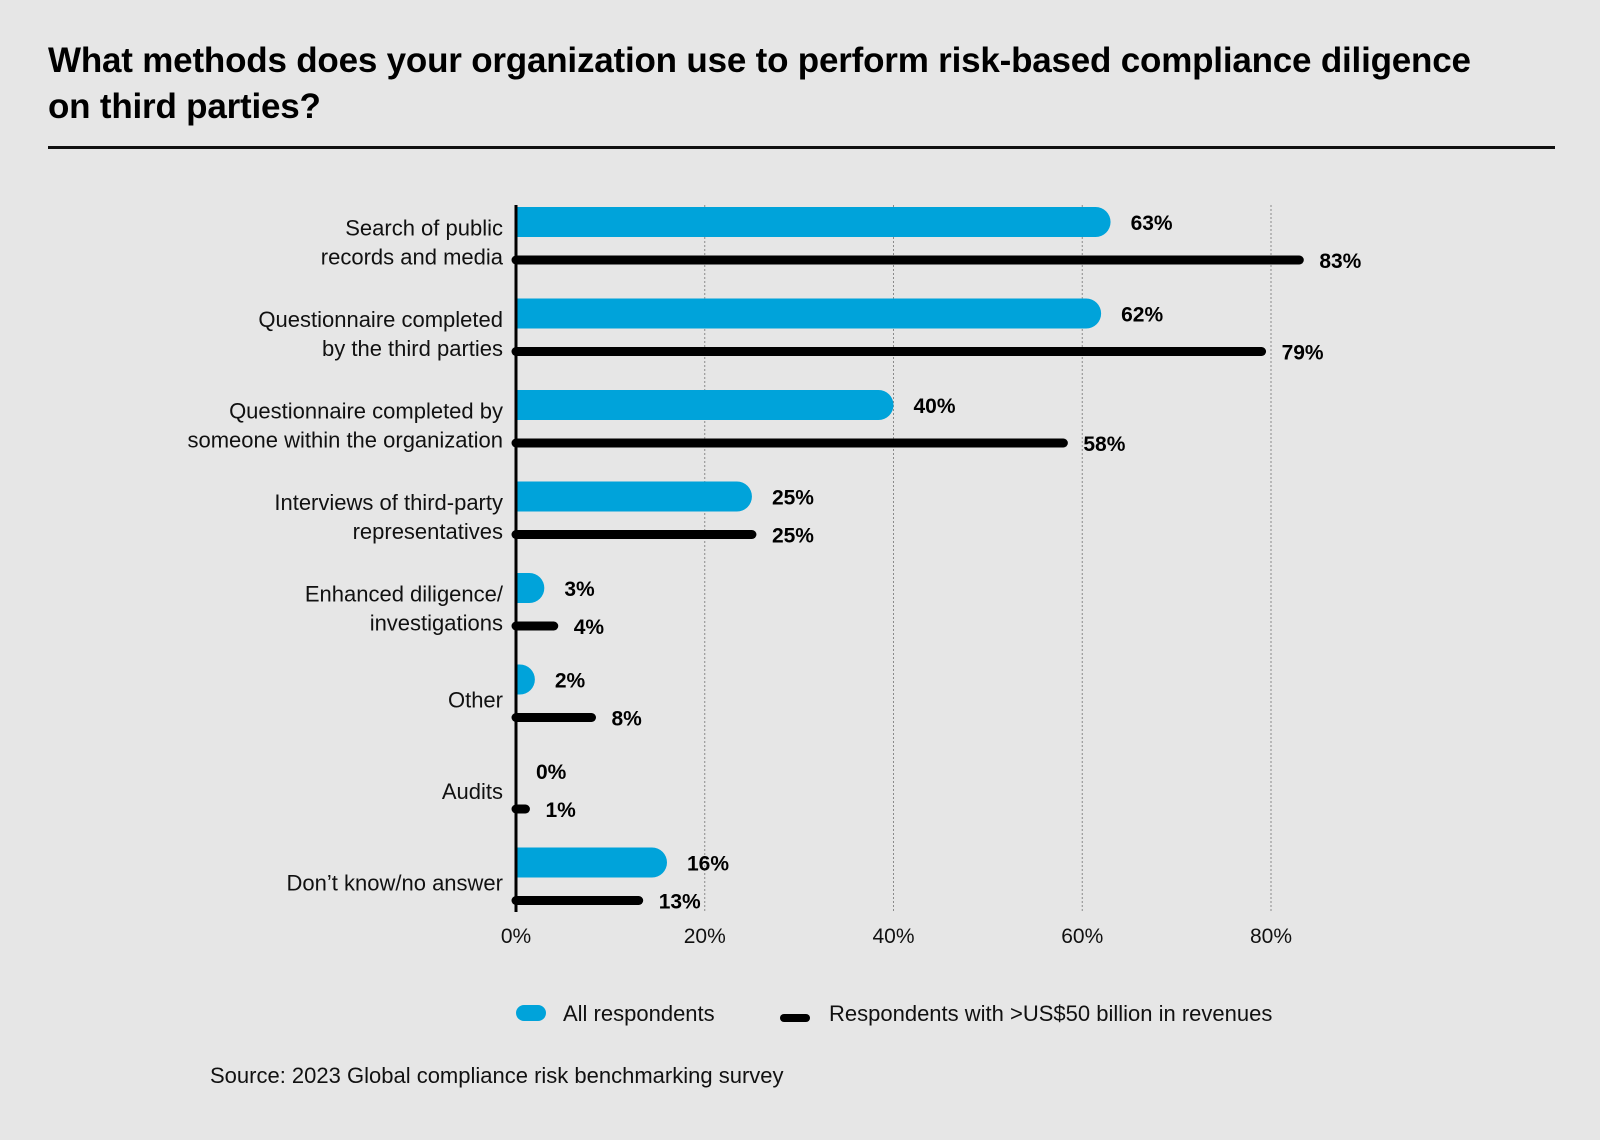 The image size is (1600, 1140). Describe the element at coordinates (412, 348) in the screenshot. I see `category-label: by the third parties` at that location.